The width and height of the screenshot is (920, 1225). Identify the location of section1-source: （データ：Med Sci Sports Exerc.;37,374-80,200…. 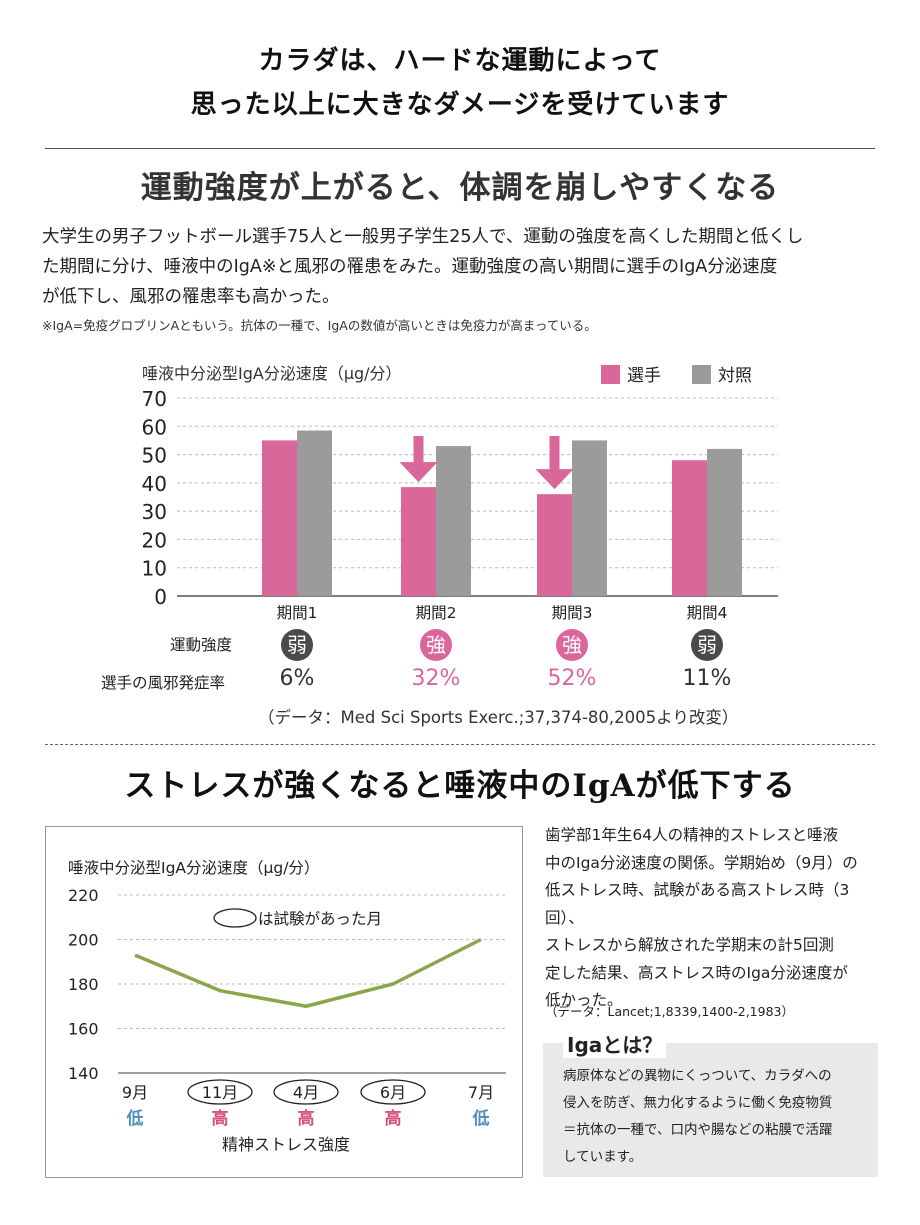
(498, 717).